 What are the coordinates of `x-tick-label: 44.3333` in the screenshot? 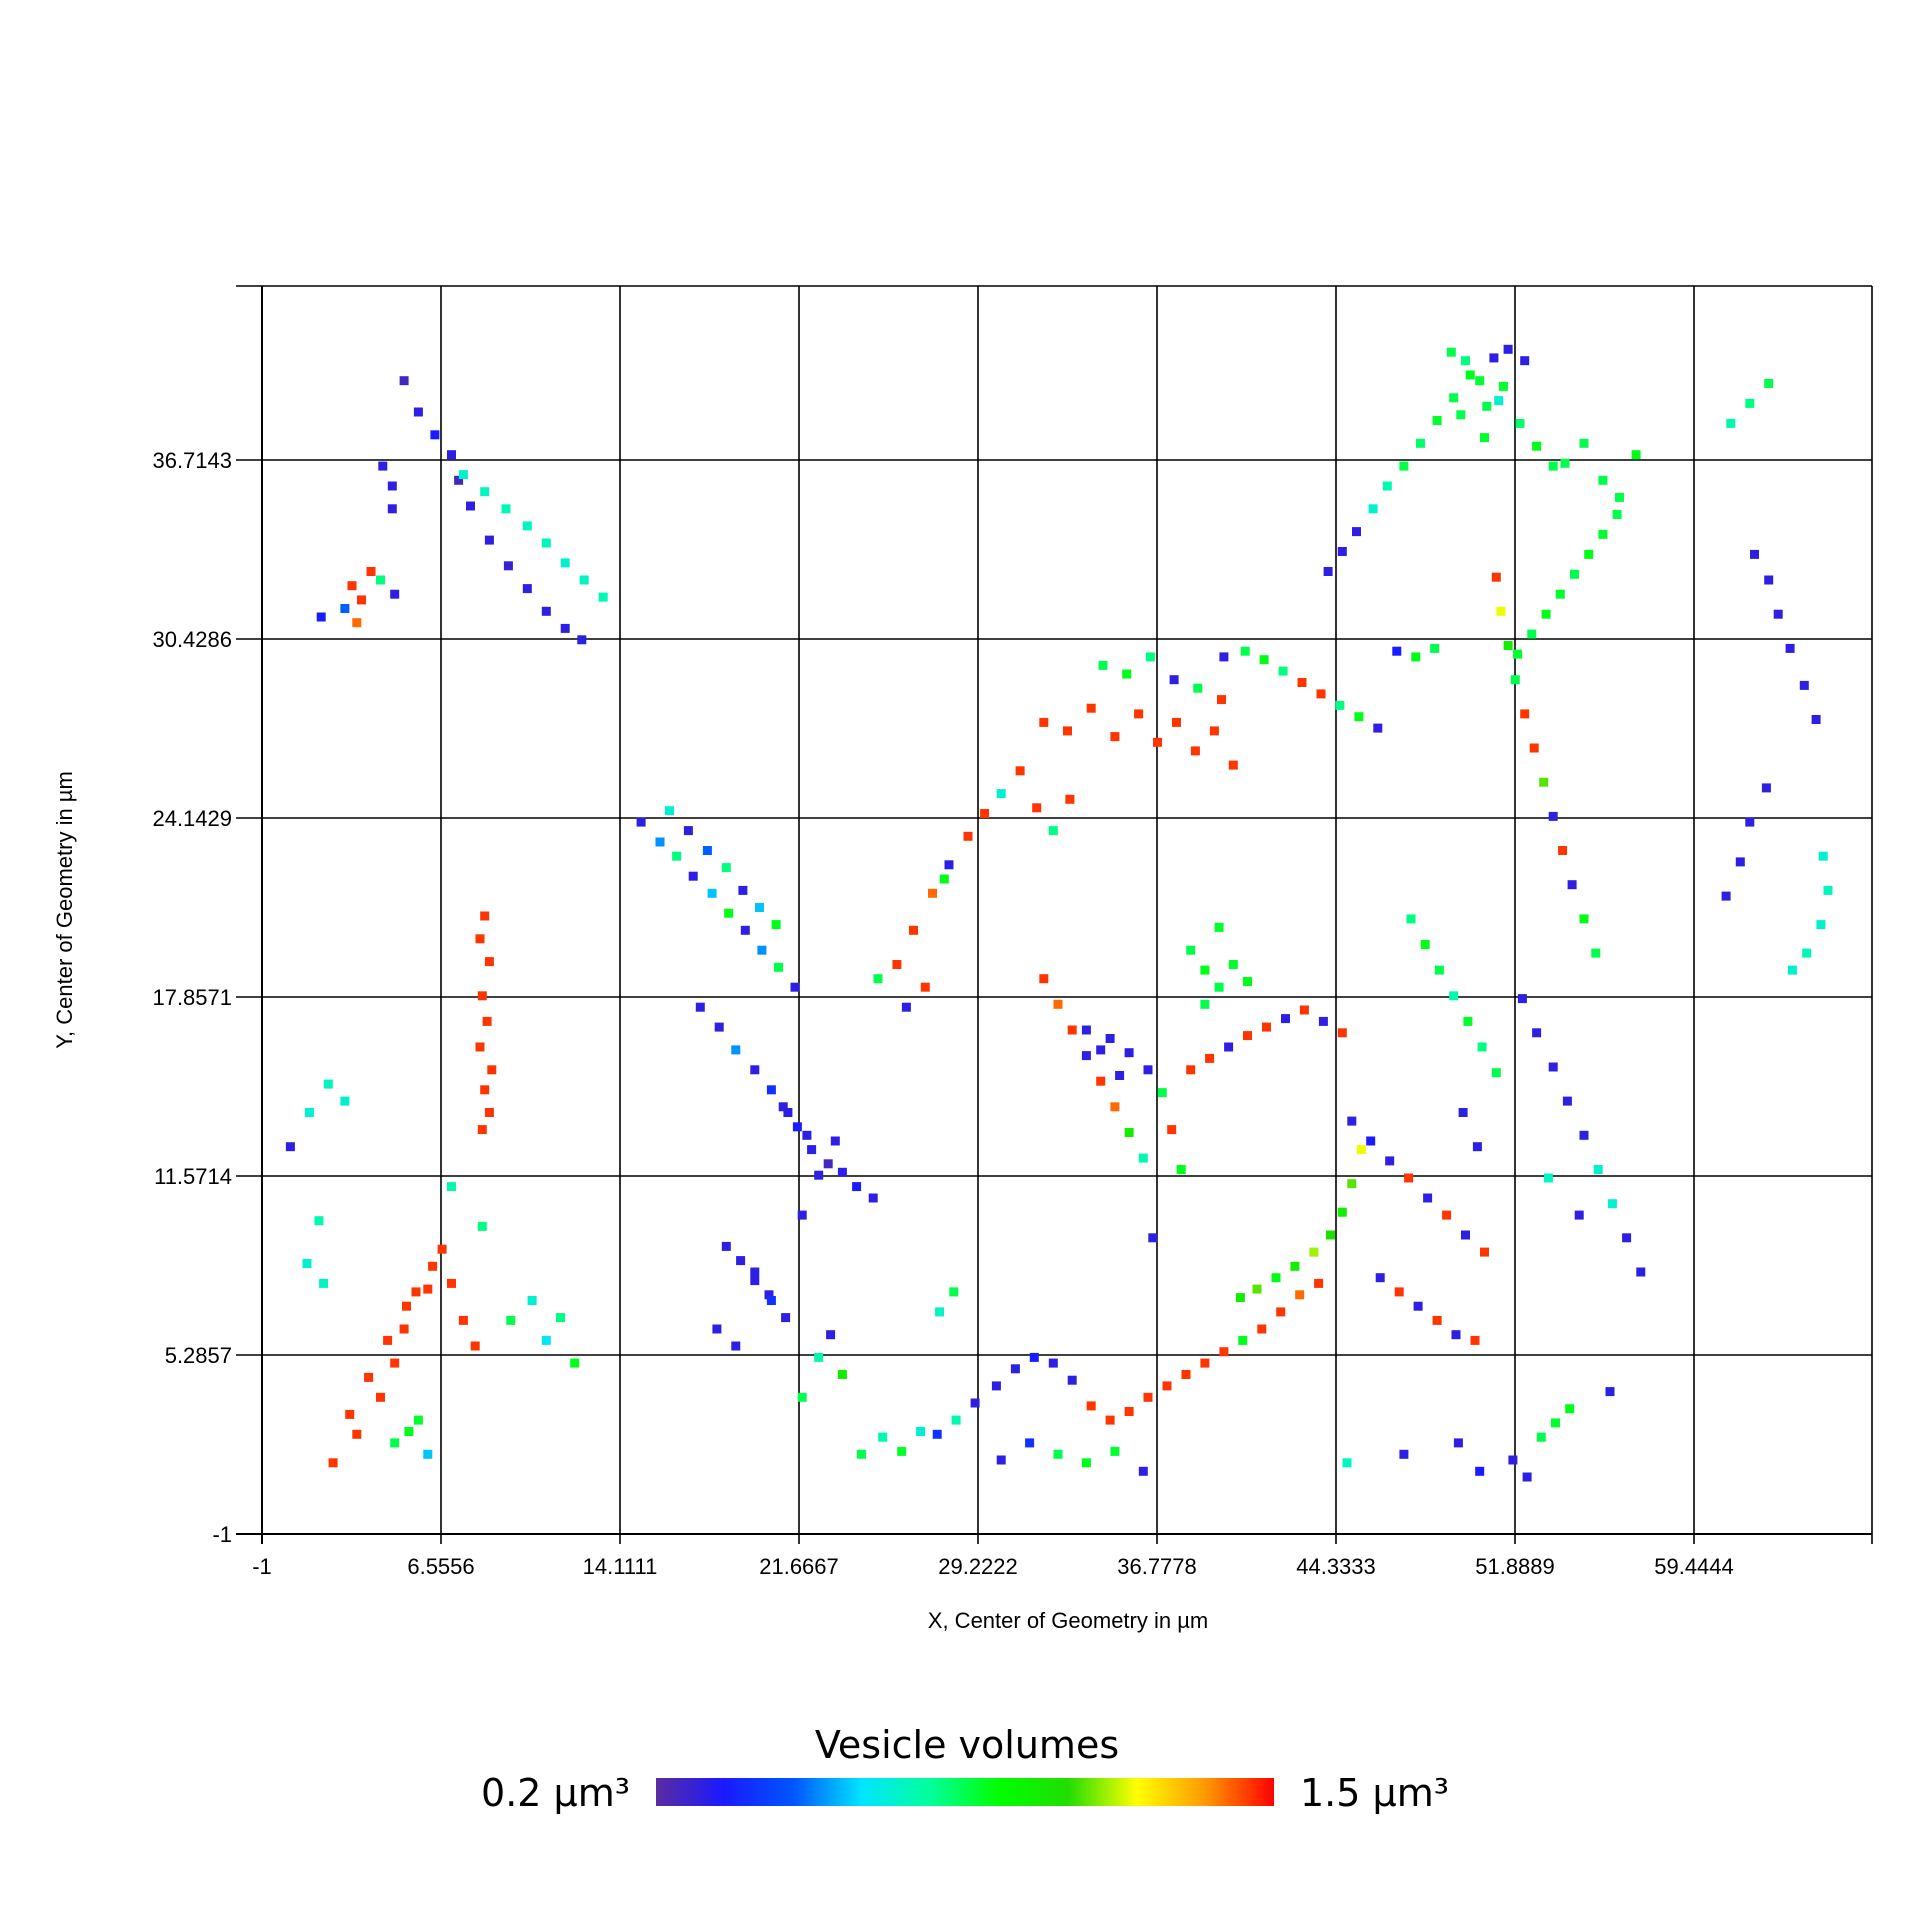 It's located at (1336, 1566).